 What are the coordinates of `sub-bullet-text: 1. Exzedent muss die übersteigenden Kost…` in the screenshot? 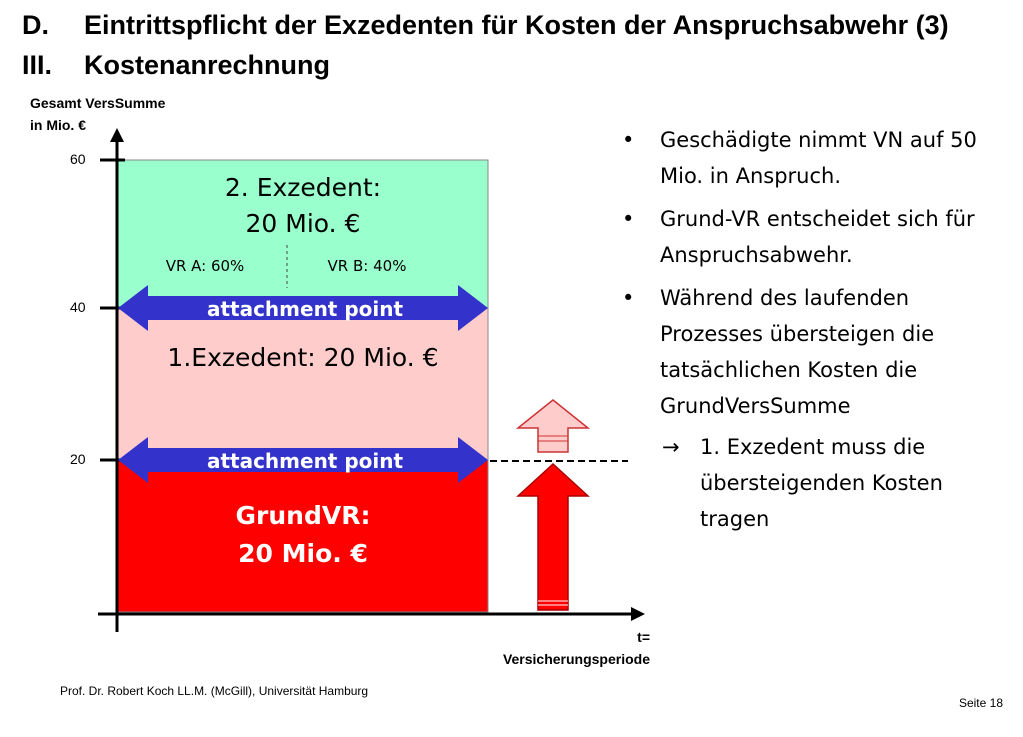 It's located at (821, 483).